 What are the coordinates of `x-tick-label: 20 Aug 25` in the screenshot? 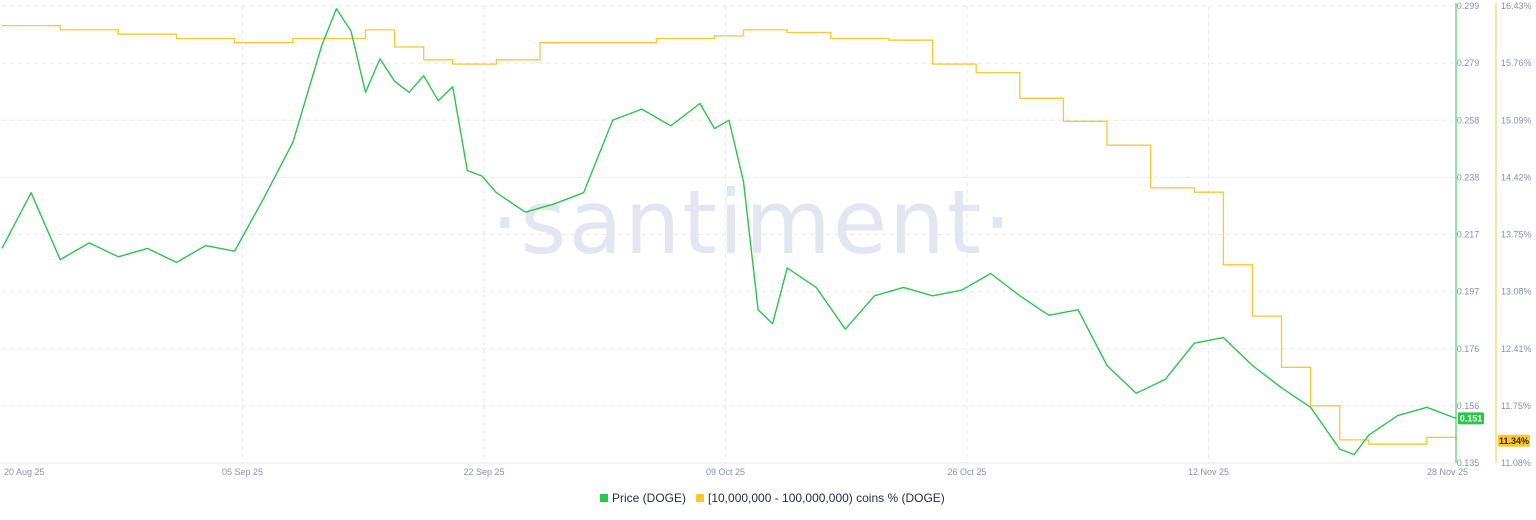 It's located at (24, 472).